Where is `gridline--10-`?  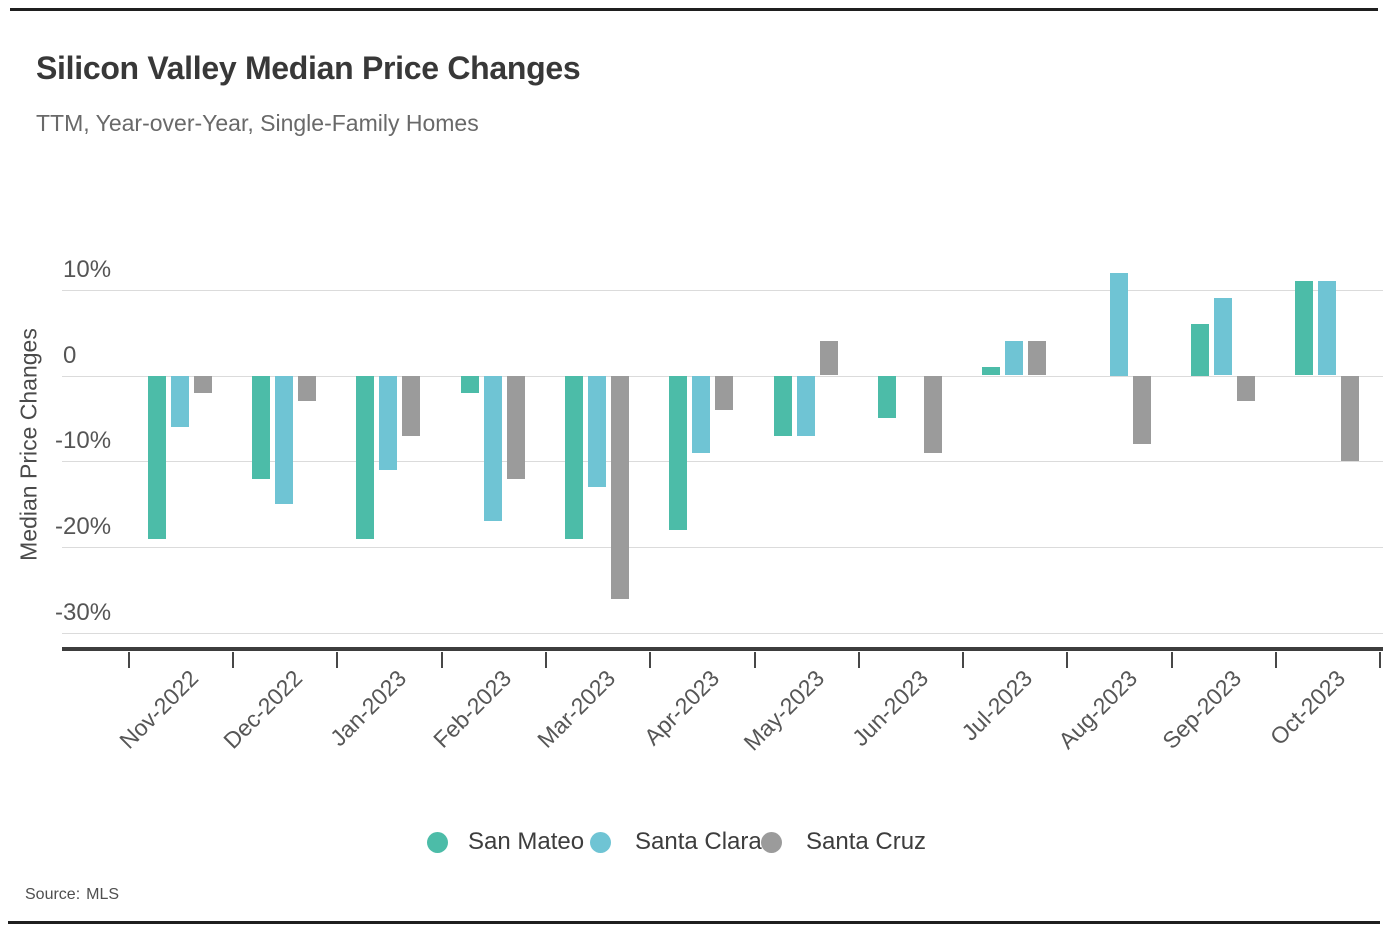 gridline--10- is located at coordinates (722, 462).